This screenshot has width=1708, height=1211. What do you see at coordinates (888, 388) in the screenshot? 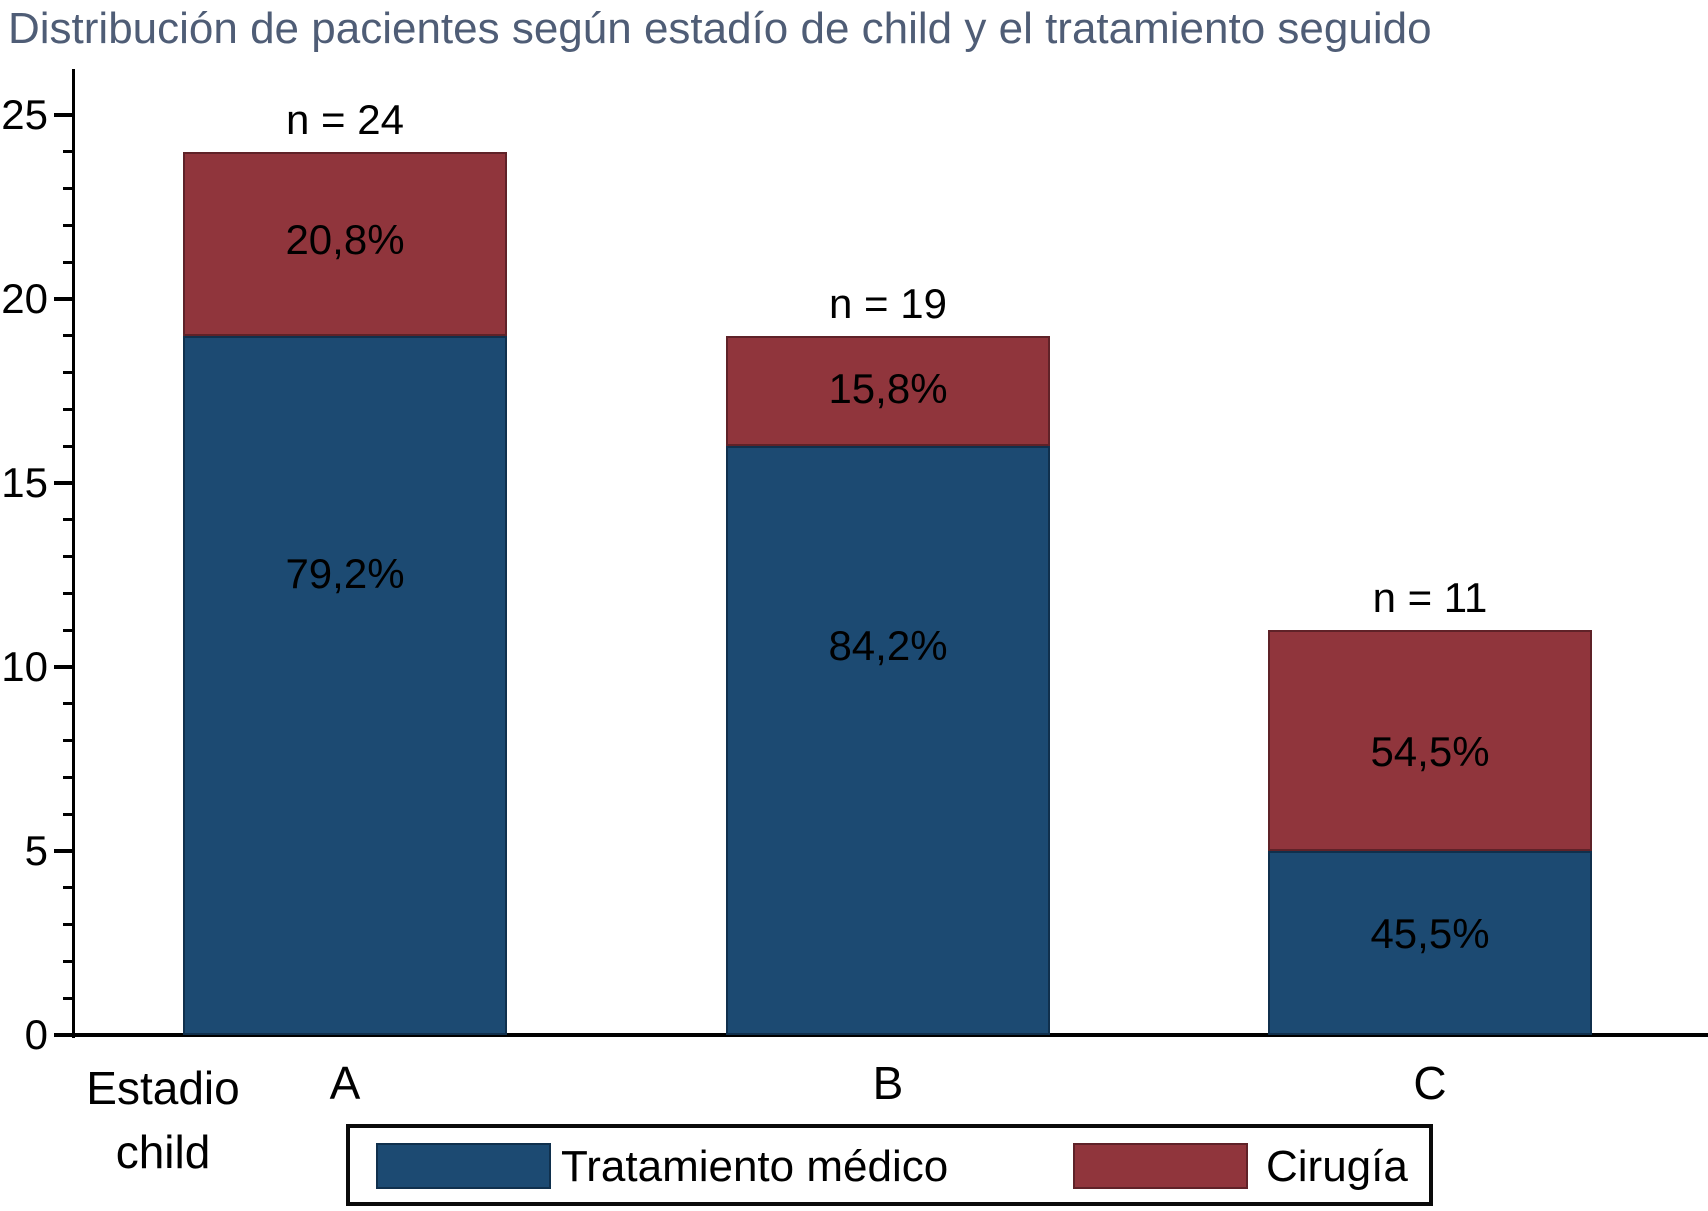
I see `bar-B-percent-label: 15,8%` at bounding box center [888, 388].